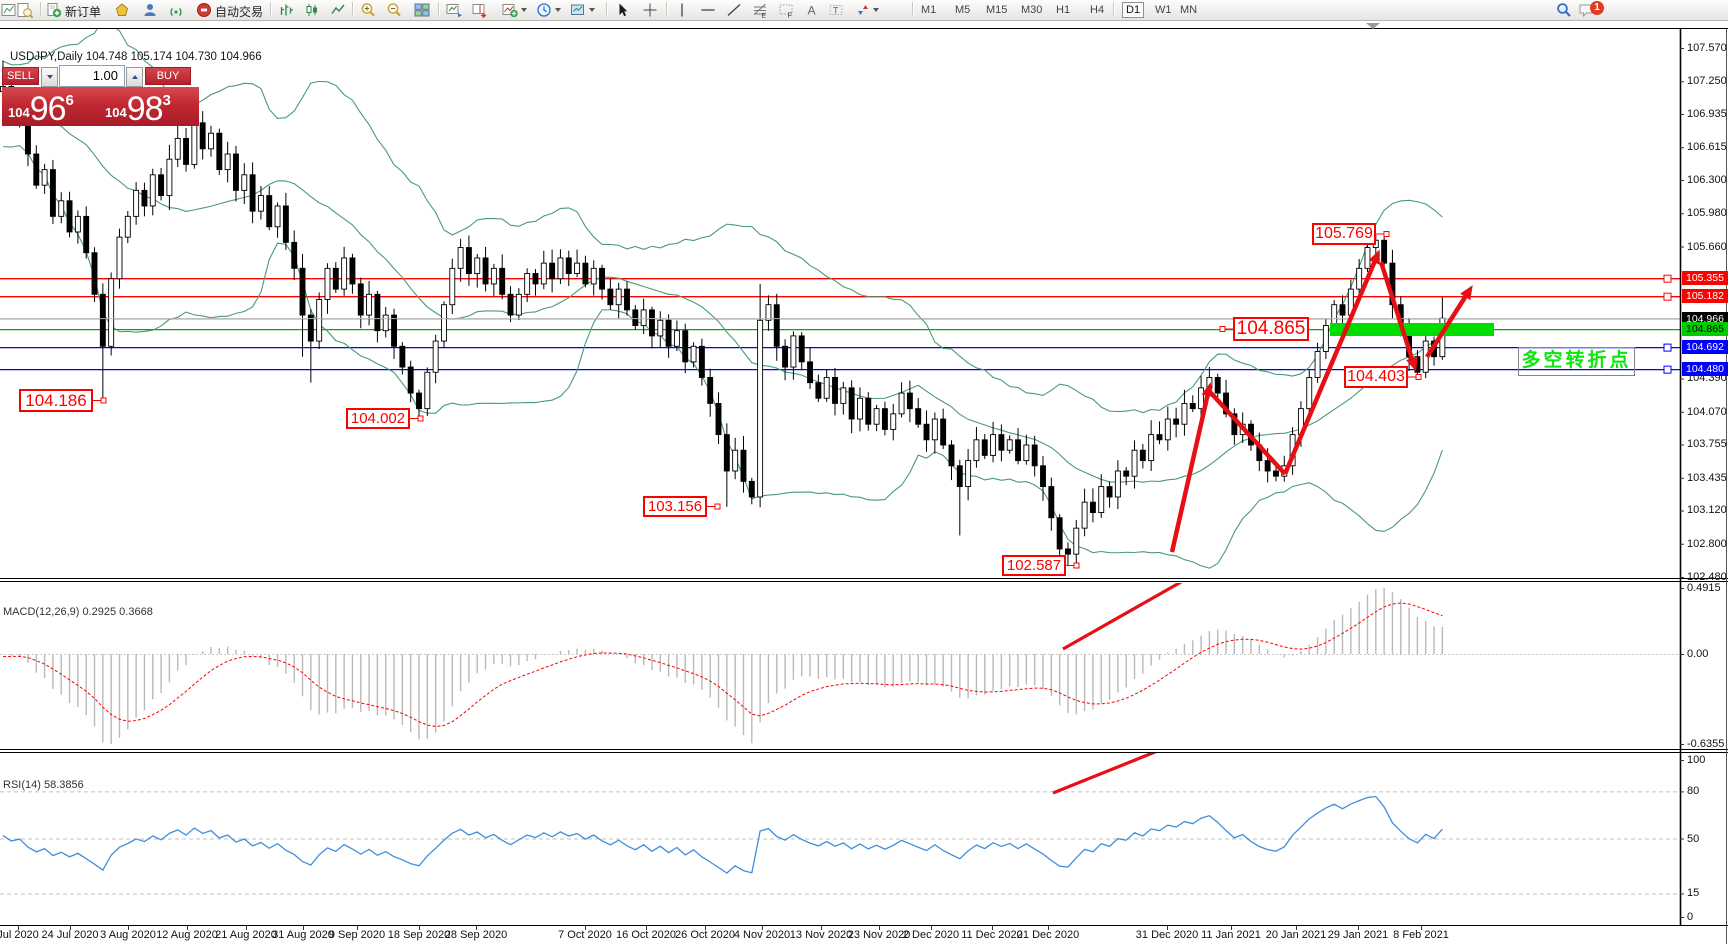 Image resolution: width=1728 pixels, height=944 pixels. What do you see at coordinates (204, 10) in the screenshot?
I see `auto-trading-icon` at bounding box center [204, 10].